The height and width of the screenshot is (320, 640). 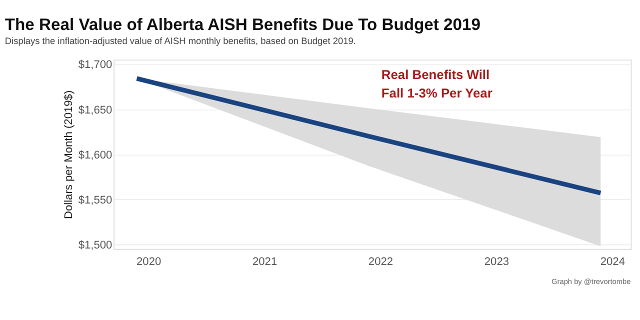 I want to click on x-tick-label: 2024, so click(x=612, y=262).